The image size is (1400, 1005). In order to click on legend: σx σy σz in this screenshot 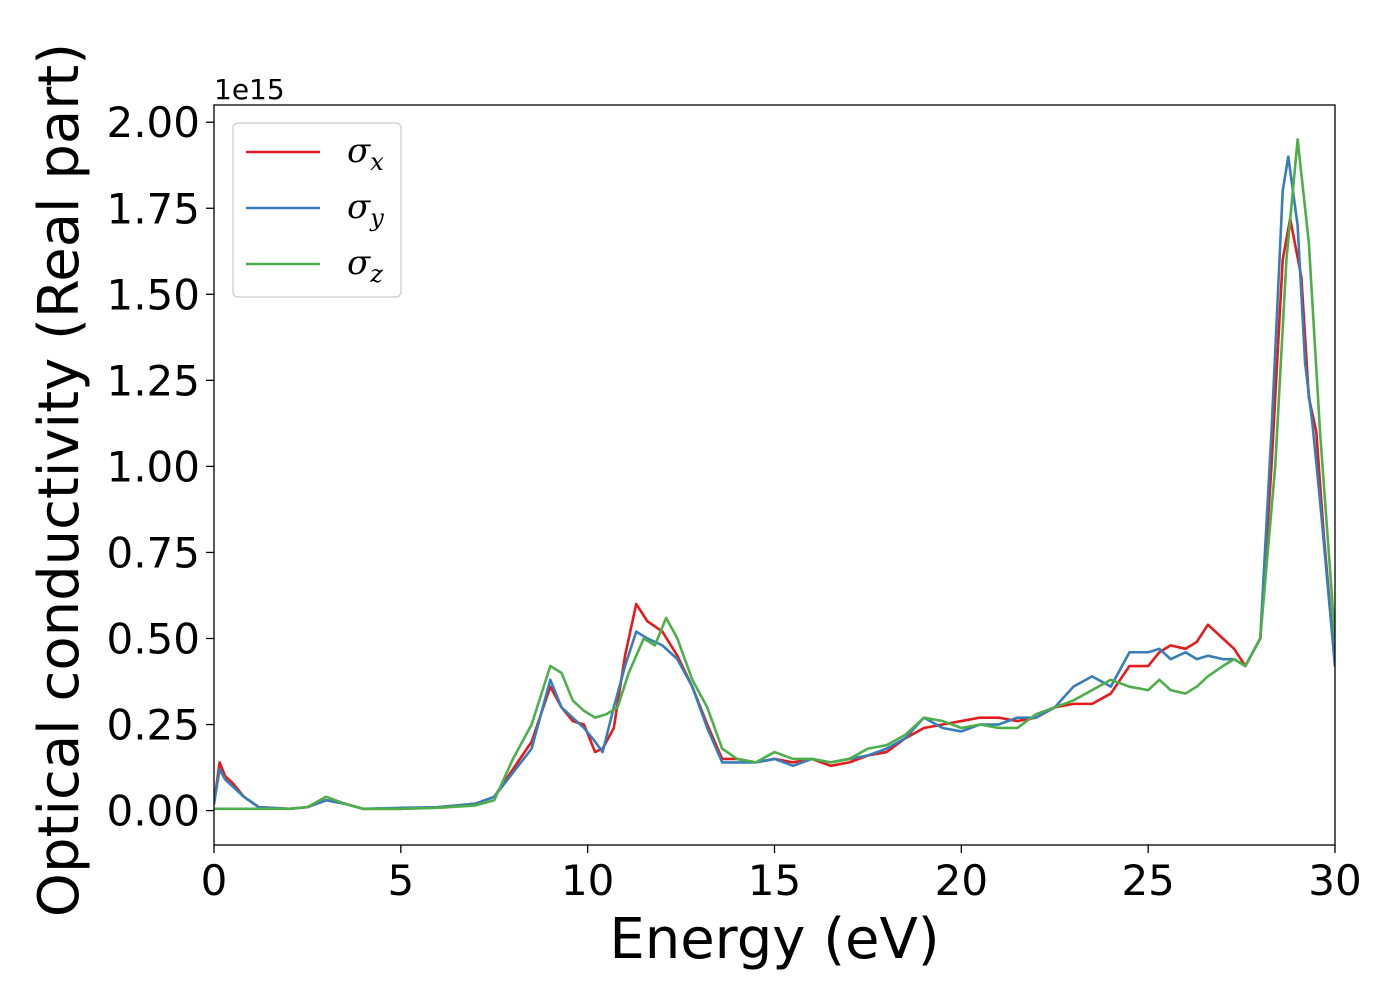, I will do `click(317, 210)`.